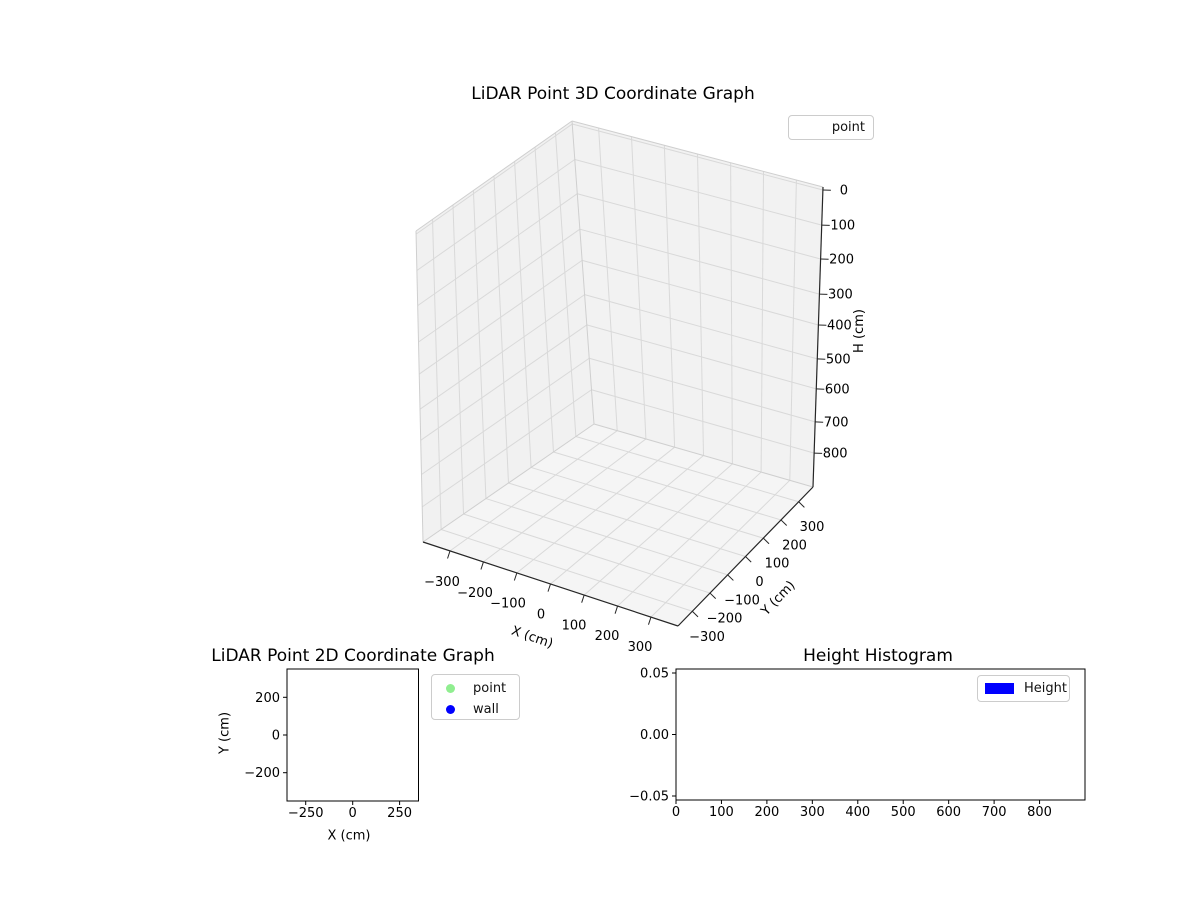 This screenshot has width=1200, height=900. Describe the element at coordinates (999, 688) in the screenshot. I see `height-swatch-icon` at that location.